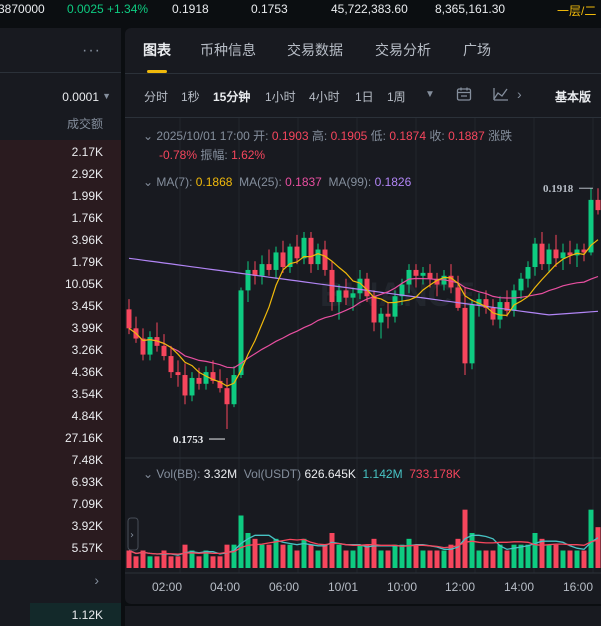 This screenshot has width=601, height=626. Describe the element at coordinates (519, 94) in the screenshot. I see `scroll-right-icon: ›` at that location.